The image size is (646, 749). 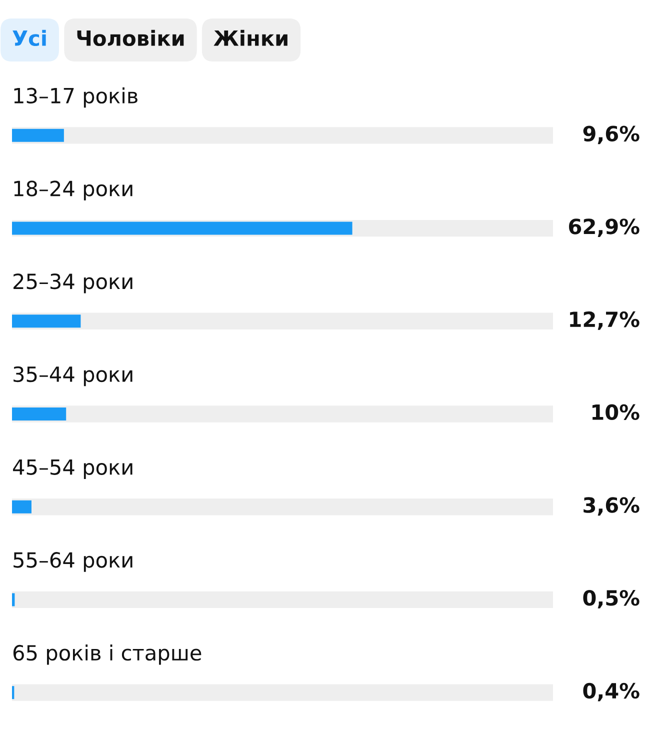 I want to click on y-tick-label: 65 років і старше, so click(x=107, y=654).